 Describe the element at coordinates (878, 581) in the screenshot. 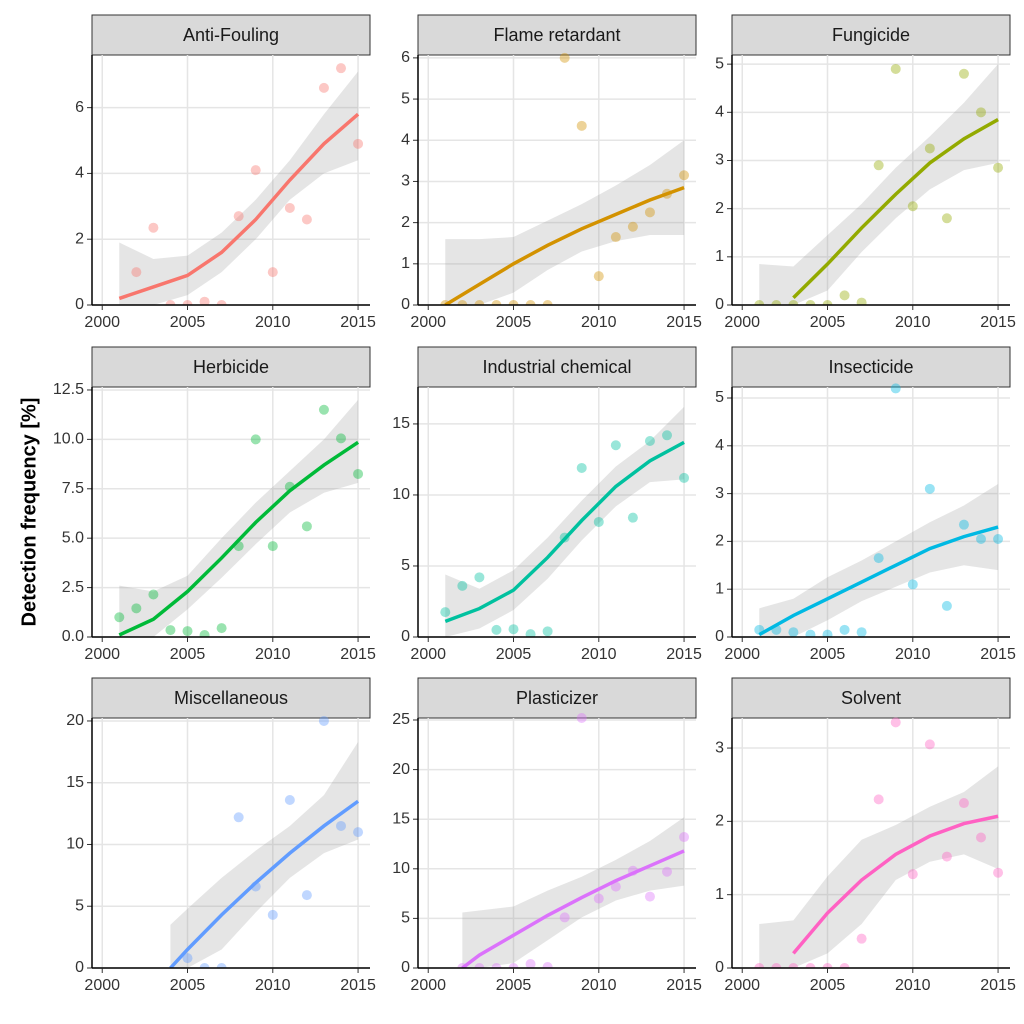

I see `fit-line` at that location.